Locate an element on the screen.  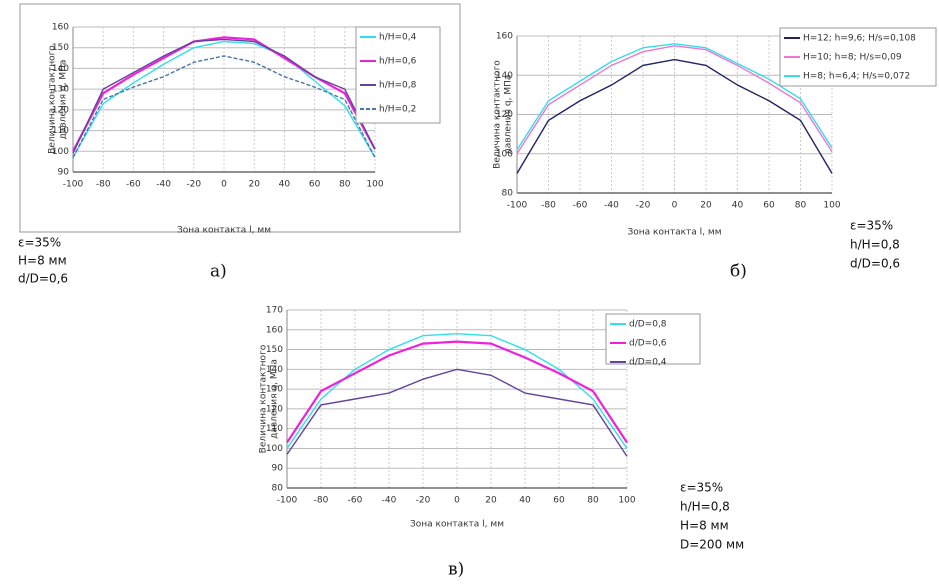
legend-label: h/H=0,6 is located at coordinates (398, 62).